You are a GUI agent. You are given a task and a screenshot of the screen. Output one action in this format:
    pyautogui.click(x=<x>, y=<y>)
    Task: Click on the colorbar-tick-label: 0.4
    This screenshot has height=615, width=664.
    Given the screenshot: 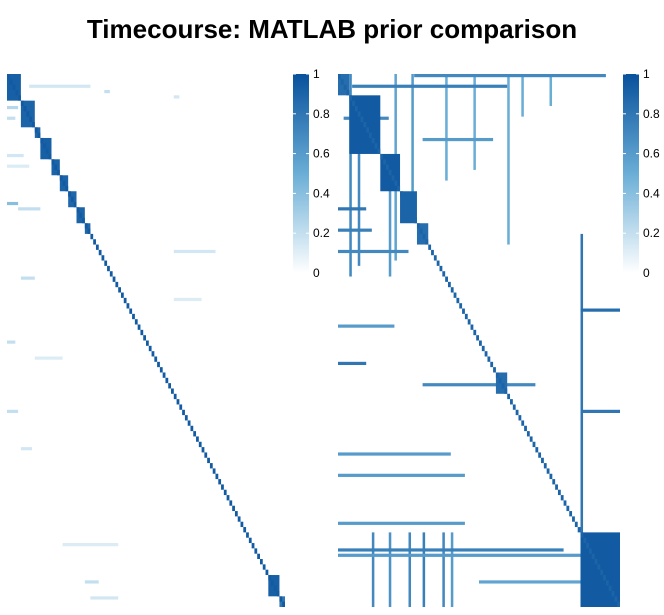 What is the action you would take?
    pyautogui.click(x=651, y=193)
    